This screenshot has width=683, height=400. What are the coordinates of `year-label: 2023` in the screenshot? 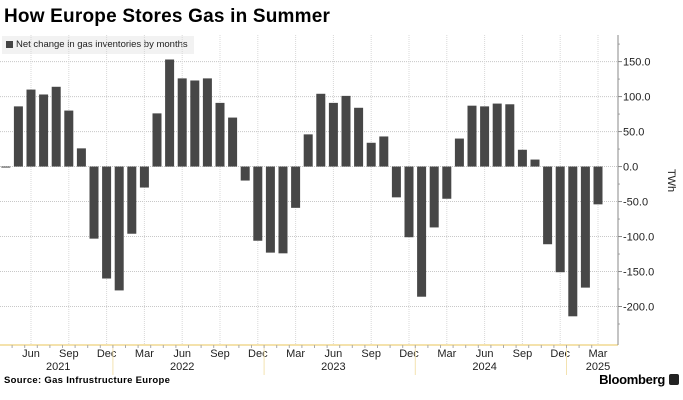 It's located at (333, 367).